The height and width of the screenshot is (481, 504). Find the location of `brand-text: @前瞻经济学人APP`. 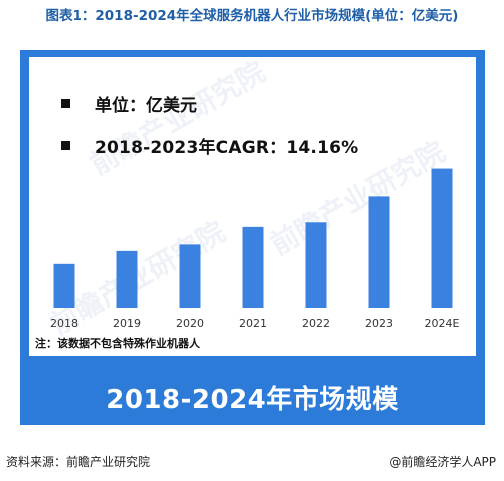

brand-text: @前瞻经济学人APP is located at coordinates (442, 462).